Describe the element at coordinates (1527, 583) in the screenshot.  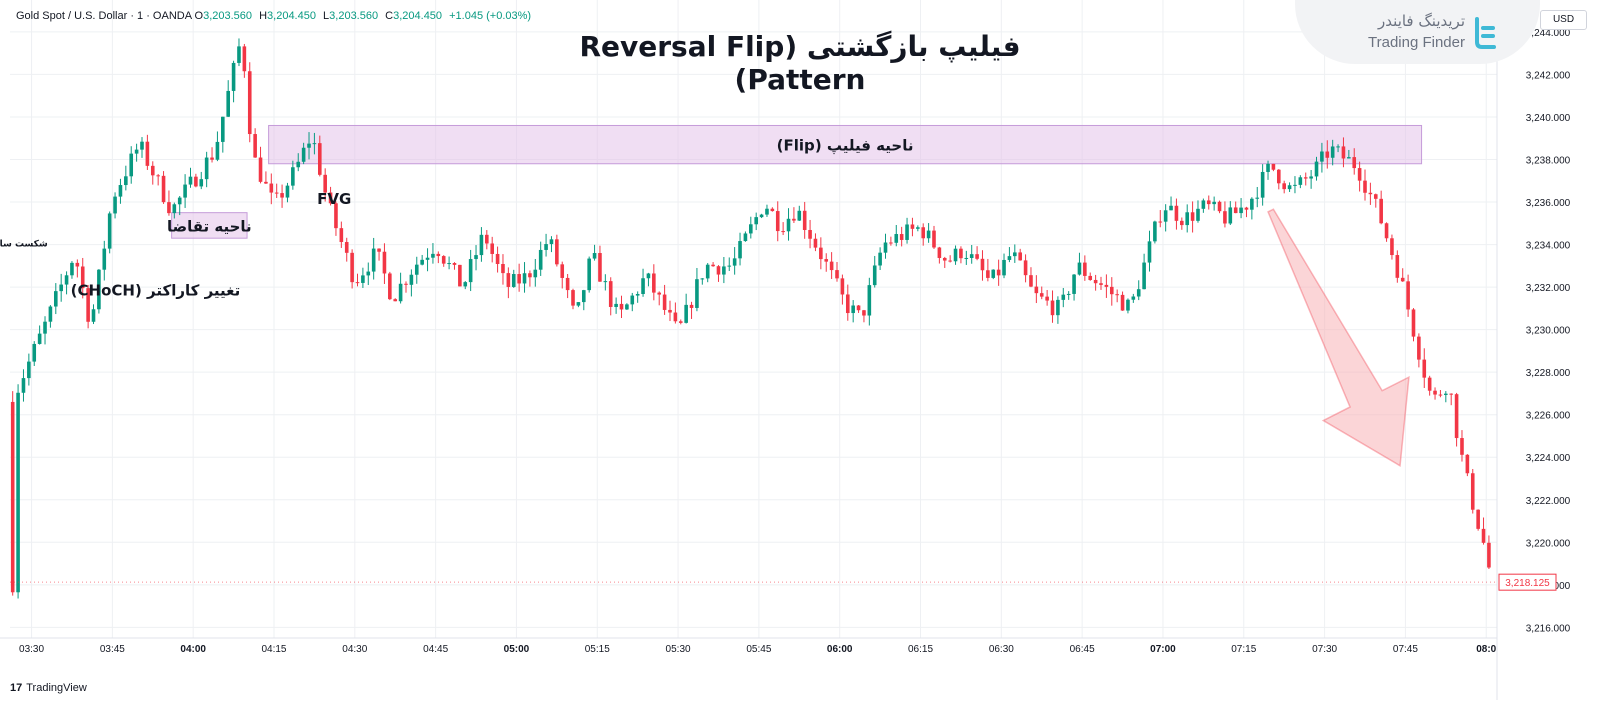
I see `last-price-label: 3,218.125` at that location.